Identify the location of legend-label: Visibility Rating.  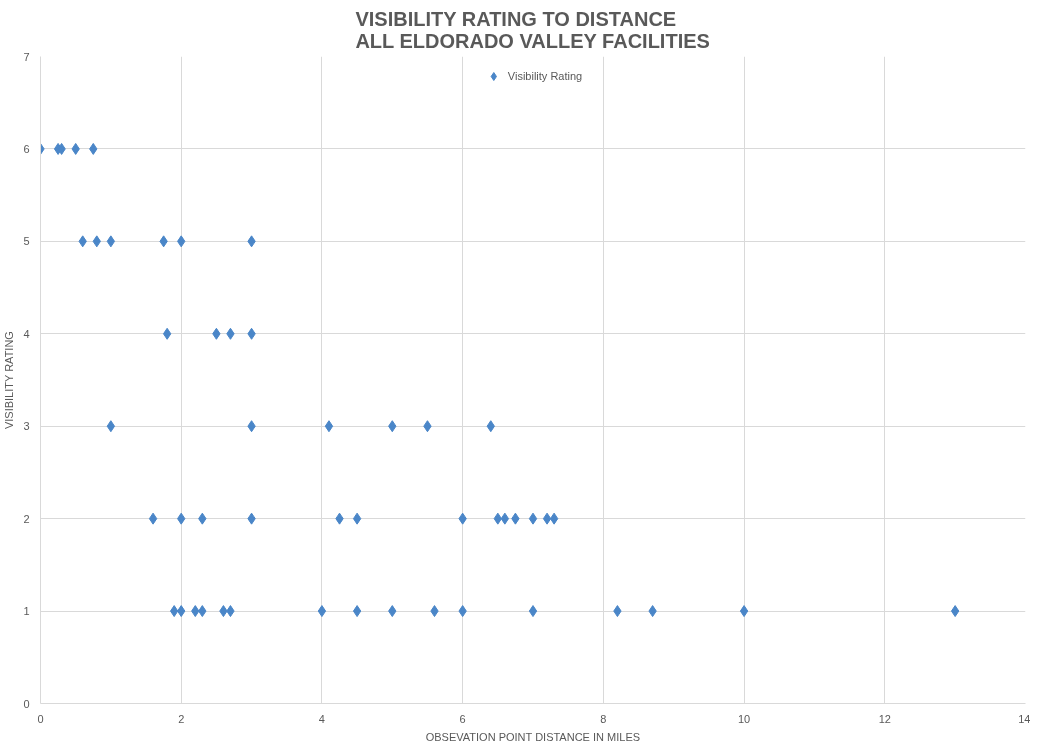
(545, 76).